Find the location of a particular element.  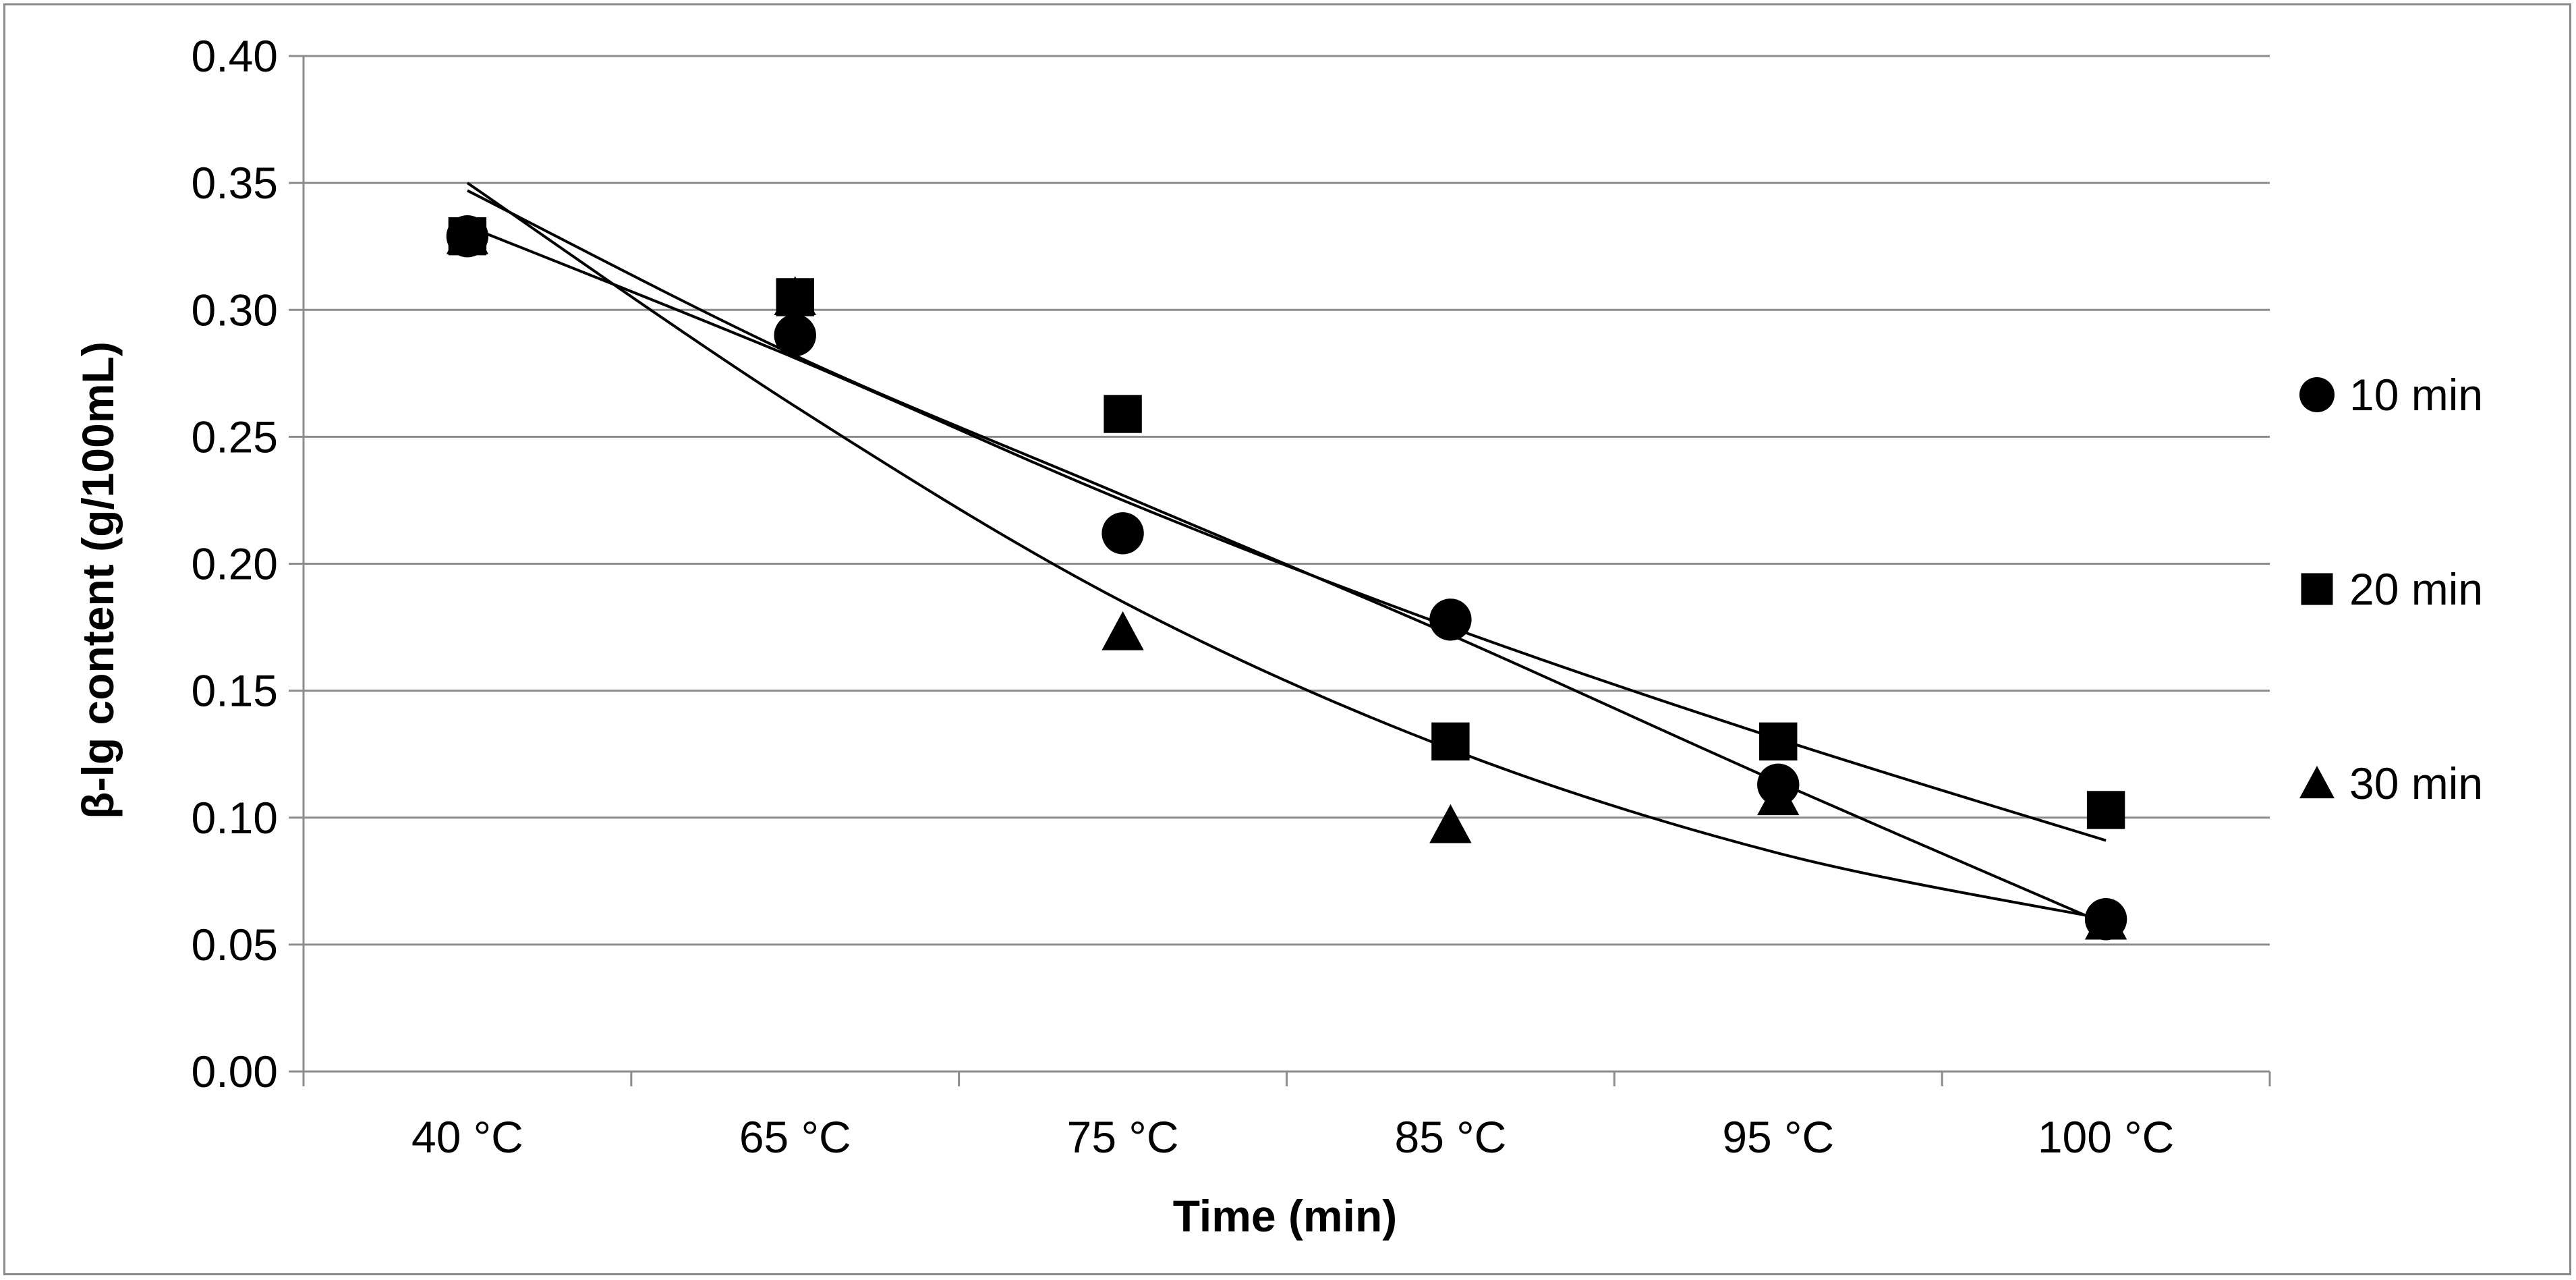

x-tick-labels: 40 °C 65 °C 75 °C 85 °C 95 °C 100 °C is located at coordinates (1292, 1137).